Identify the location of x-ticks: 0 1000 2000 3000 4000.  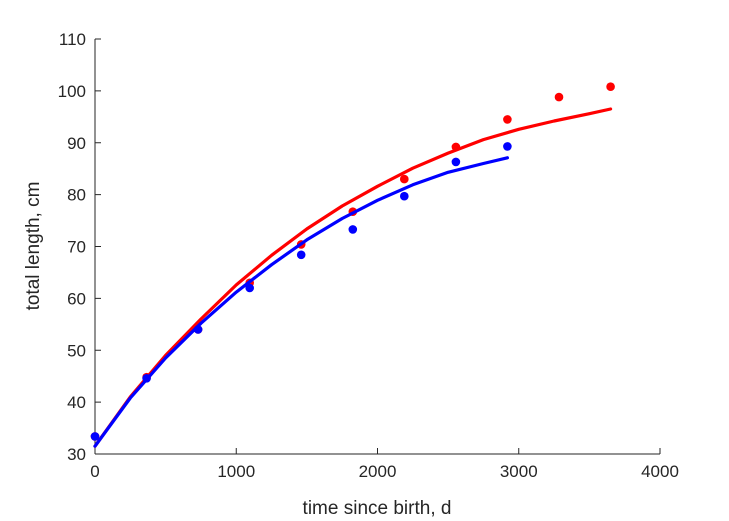
(384, 464).